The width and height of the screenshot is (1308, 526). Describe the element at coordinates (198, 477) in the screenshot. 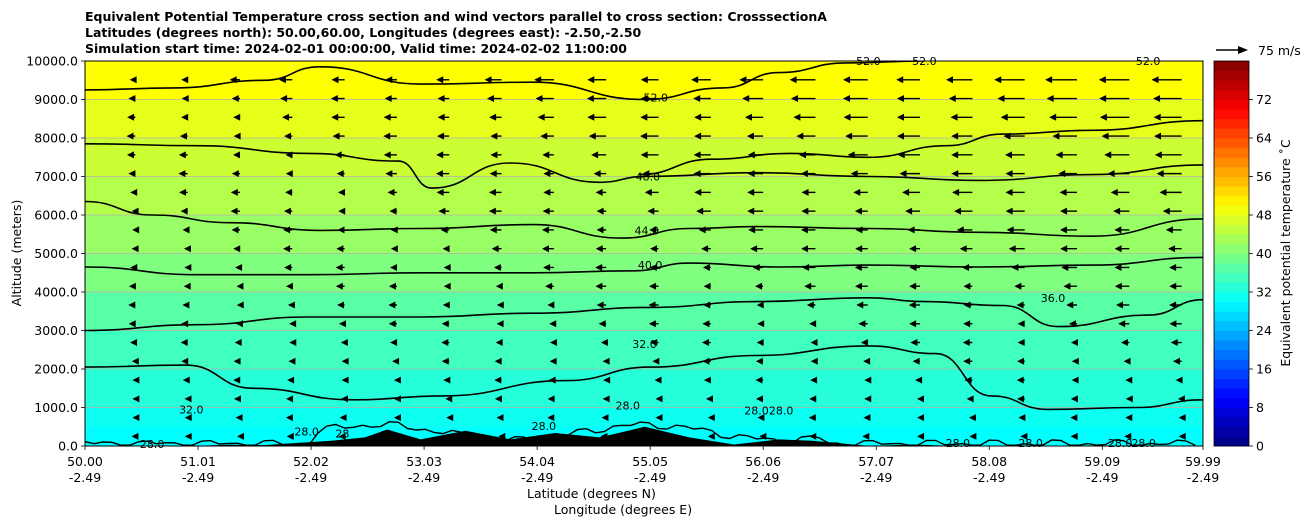

I see `x-tick-label-longitude: -2.49` at that location.